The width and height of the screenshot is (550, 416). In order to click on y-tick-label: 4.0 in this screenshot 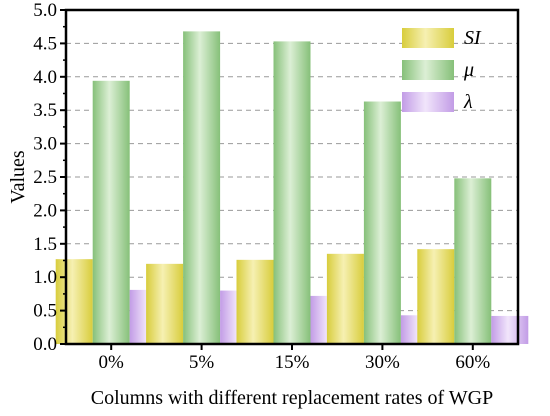, I will do `click(45, 77)`.